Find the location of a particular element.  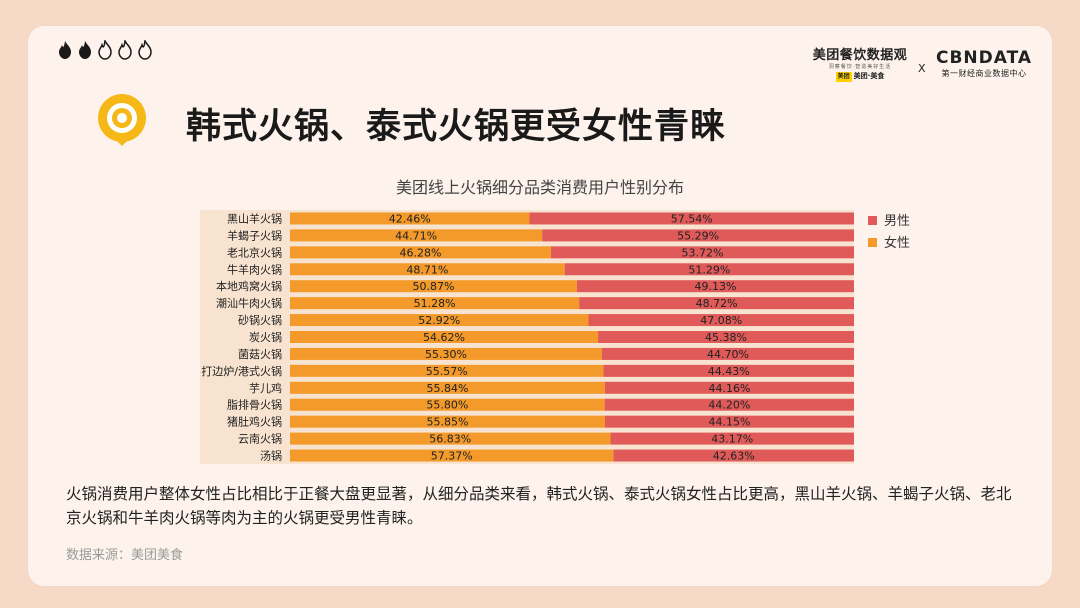

data-label-female: 54.62% is located at coordinates (444, 337).